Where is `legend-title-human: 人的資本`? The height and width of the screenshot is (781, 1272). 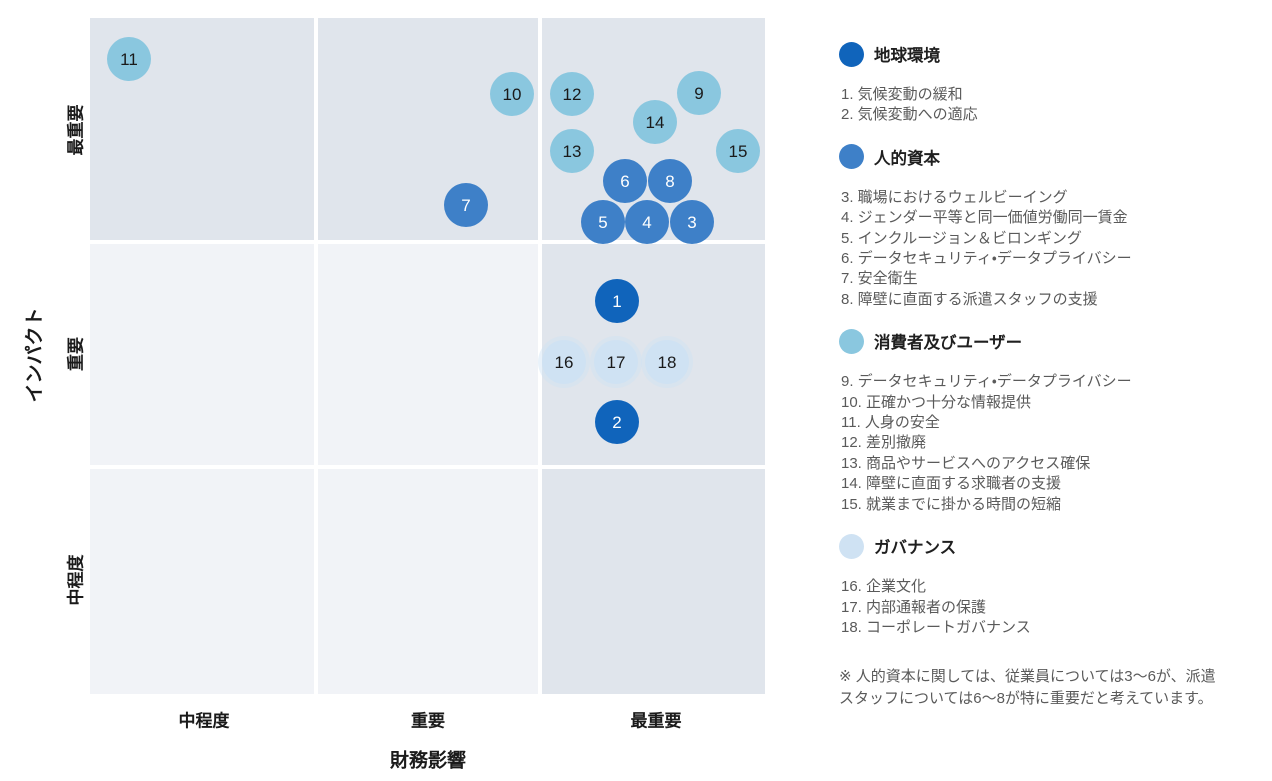 legend-title-human: 人的資本 is located at coordinates (907, 158).